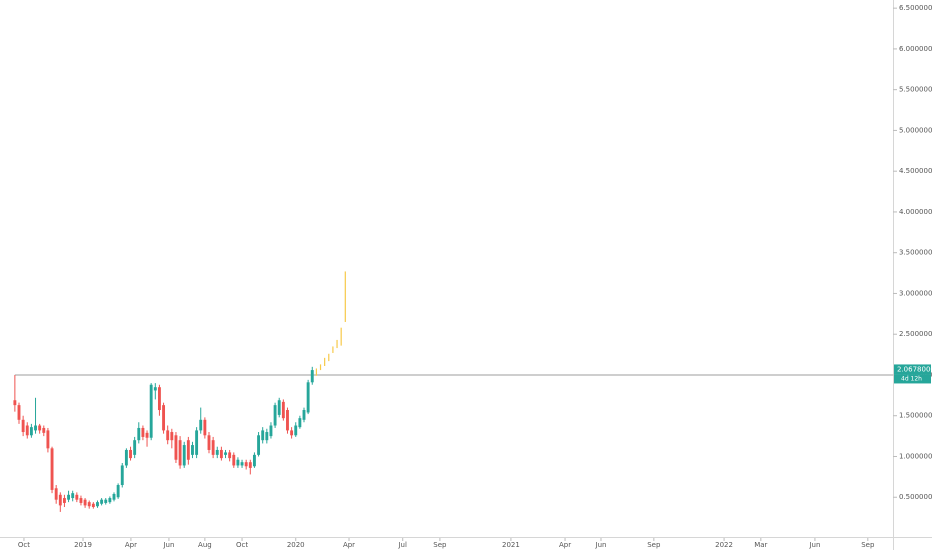 This screenshot has height=550, width=932. Describe the element at coordinates (402, 545) in the screenshot. I see `x-tick-label: Jul` at that location.